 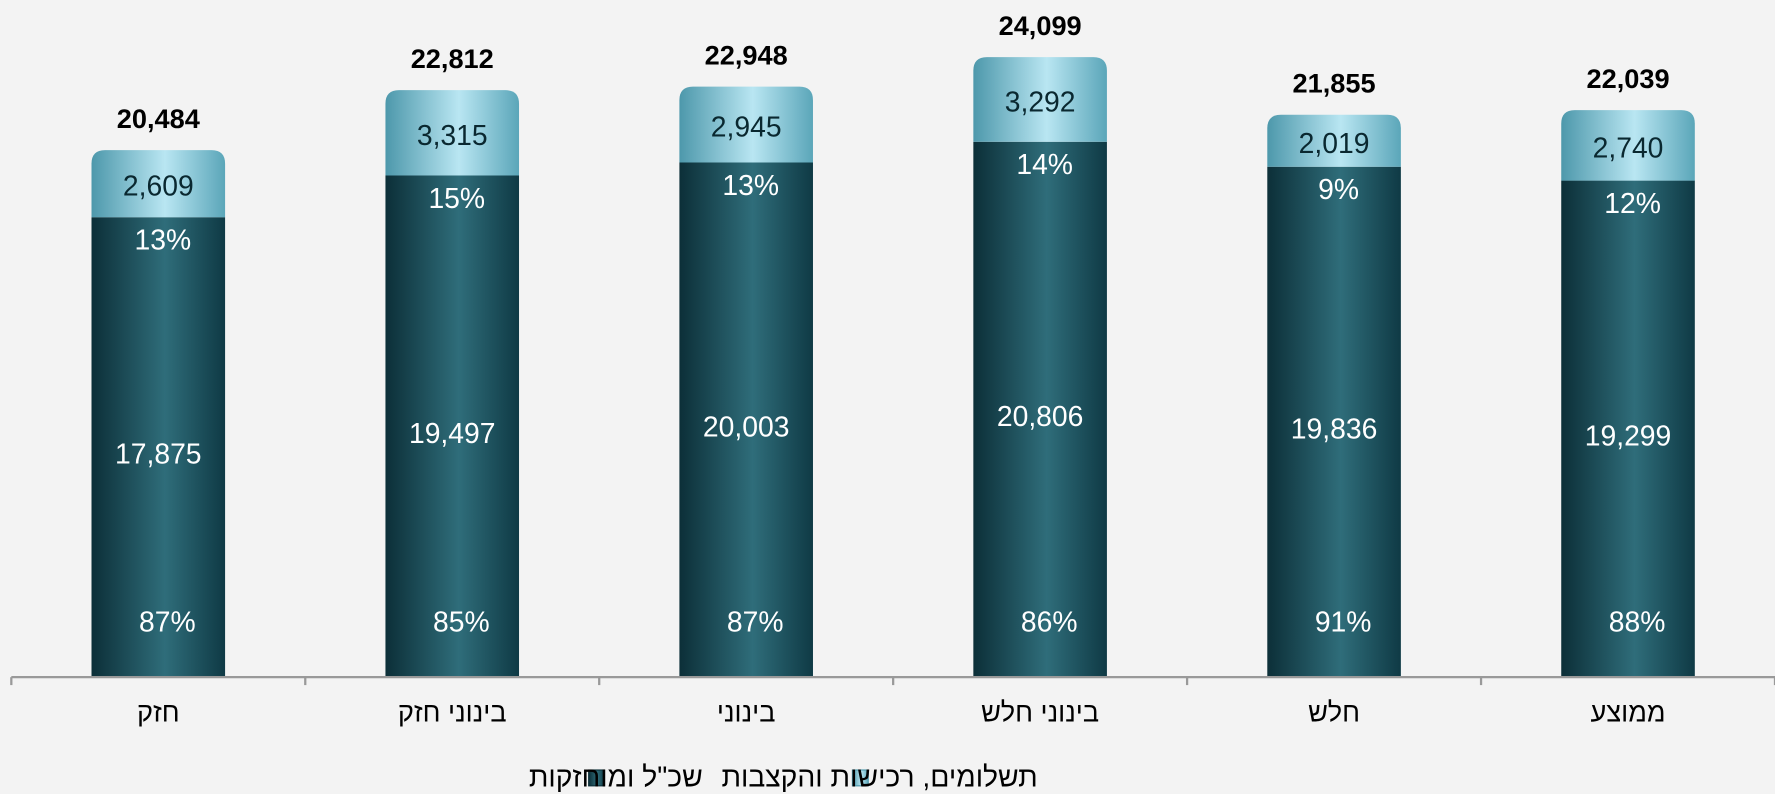 What do you see at coordinates (461, 621) in the screenshot?
I see `percent-label: 85%` at bounding box center [461, 621].